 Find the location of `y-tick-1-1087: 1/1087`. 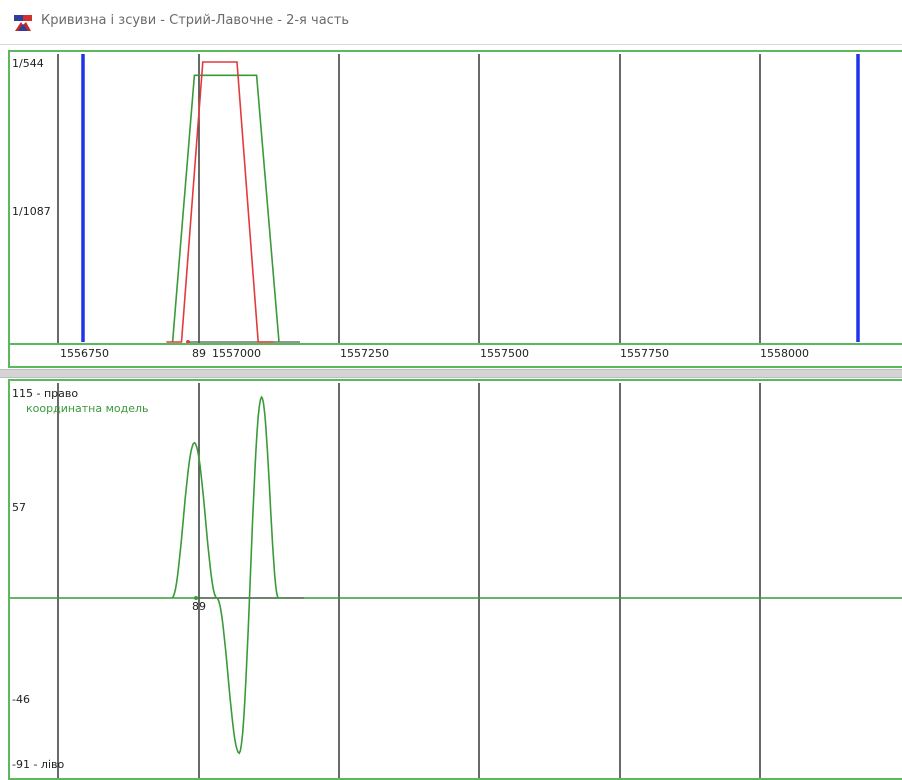

y-tick-1-1087: 1/1087 is located at coordinates (31, 211).